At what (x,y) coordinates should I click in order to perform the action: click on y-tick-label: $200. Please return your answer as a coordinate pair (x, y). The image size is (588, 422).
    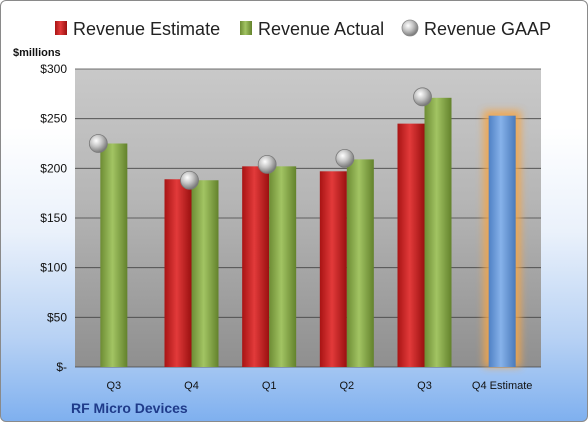
    Looking at the image, I should click on (53, 168).